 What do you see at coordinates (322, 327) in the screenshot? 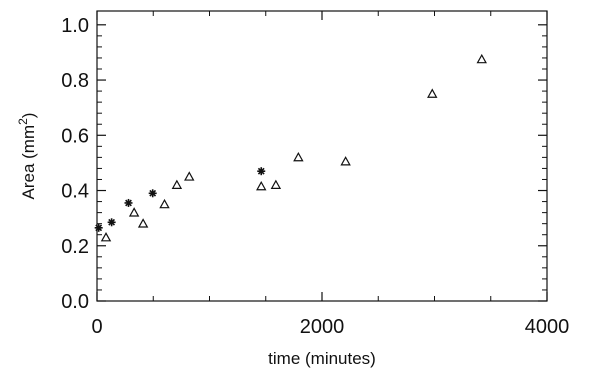
I see `x-tick-label: 2000` at bounding box center [322, 327].